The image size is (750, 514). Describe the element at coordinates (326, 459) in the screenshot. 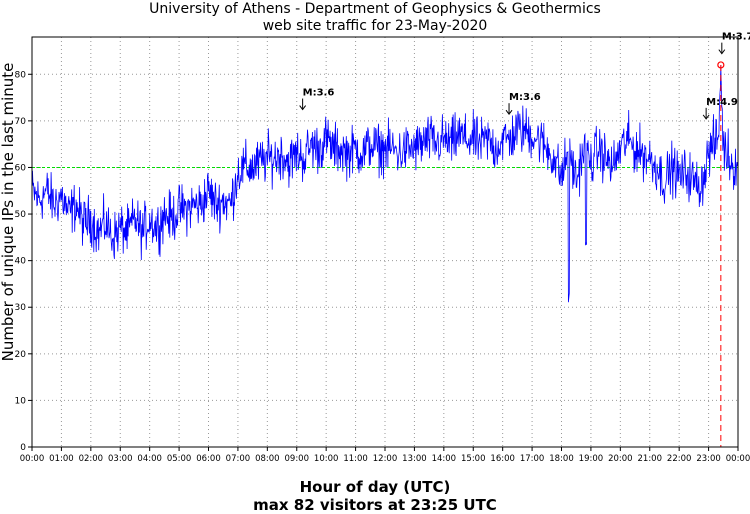

I see `x-tick-label: 10:00` at that location.